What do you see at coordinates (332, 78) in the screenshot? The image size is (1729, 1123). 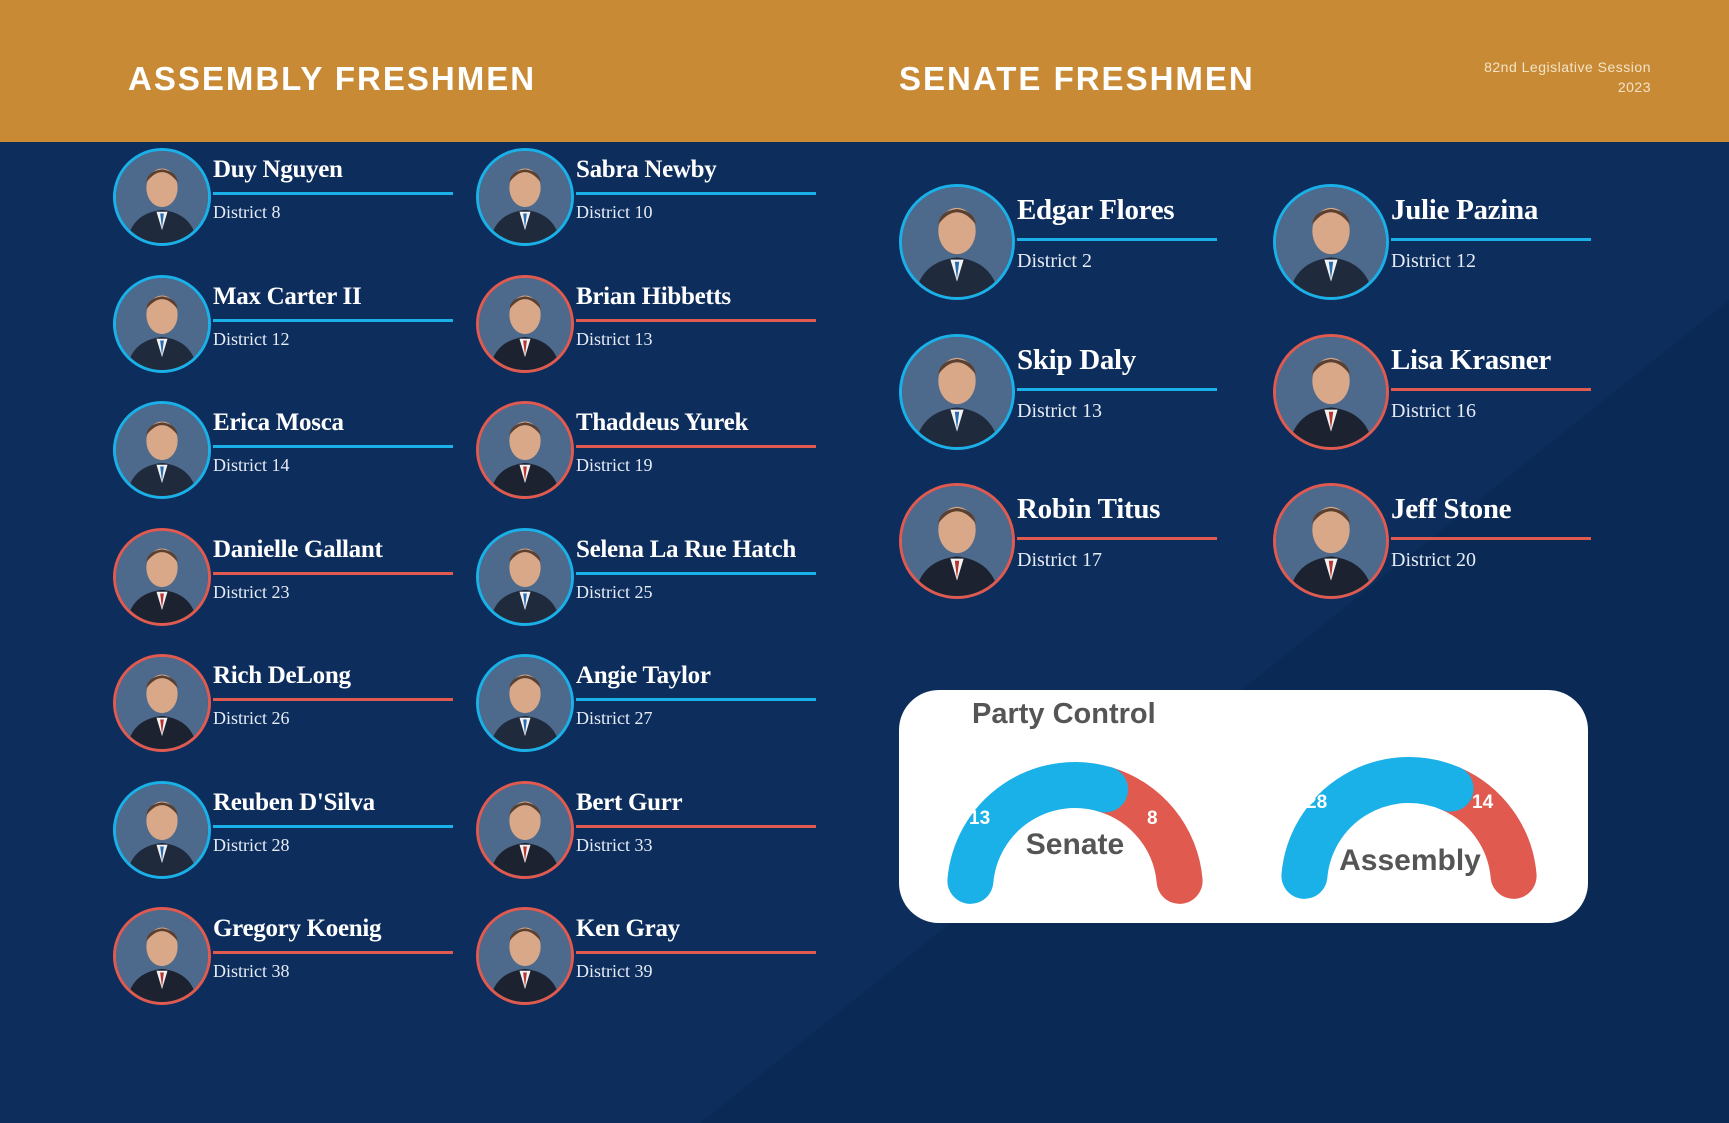 I see `assembly-section-title: ASSEMBLY FRESHMEN` at bounding box center [332, 78].